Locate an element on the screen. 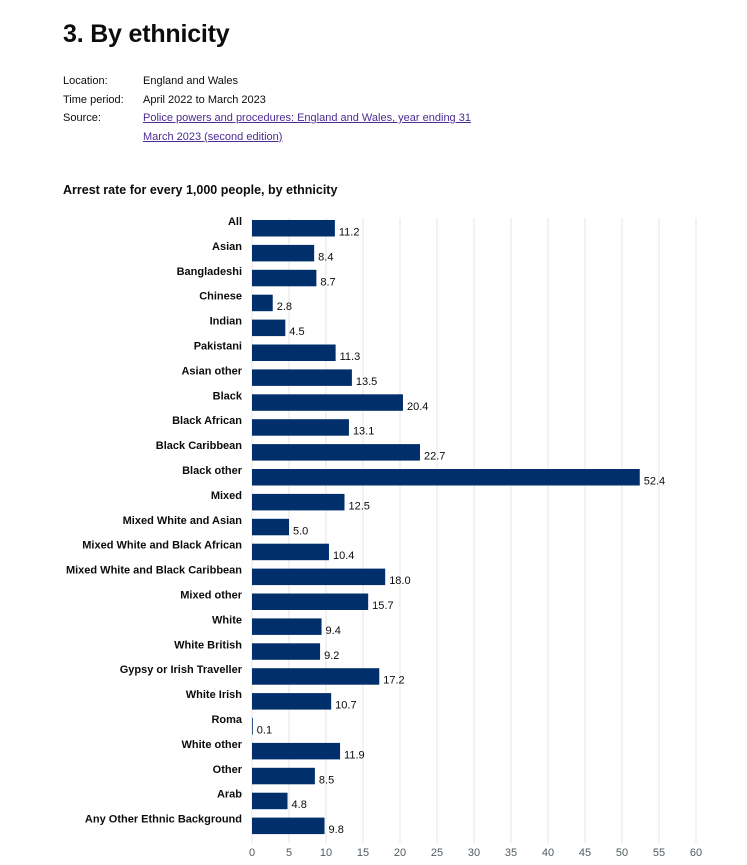 This screenshot has height=865, width=747. category-label: Black other is located at coordinates (212, 471).